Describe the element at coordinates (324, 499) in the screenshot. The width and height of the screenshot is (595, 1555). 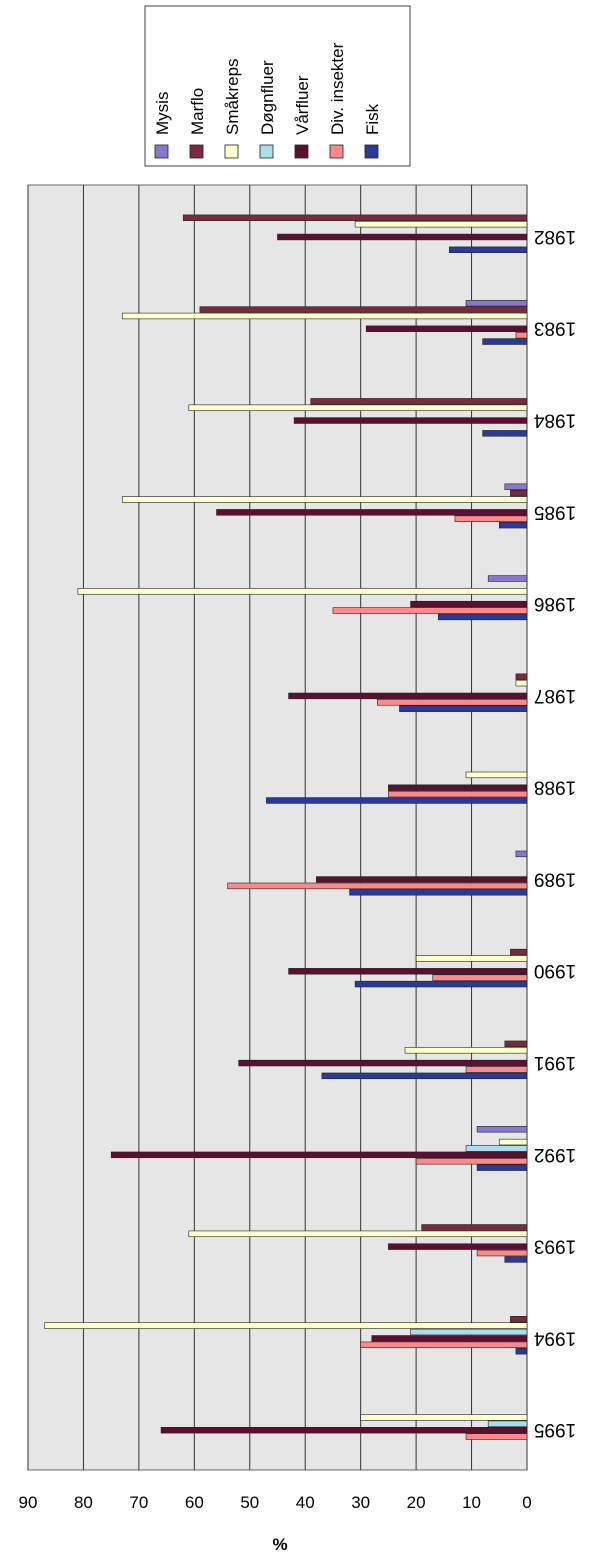
I see `bar-smakreps-1985` at that location.